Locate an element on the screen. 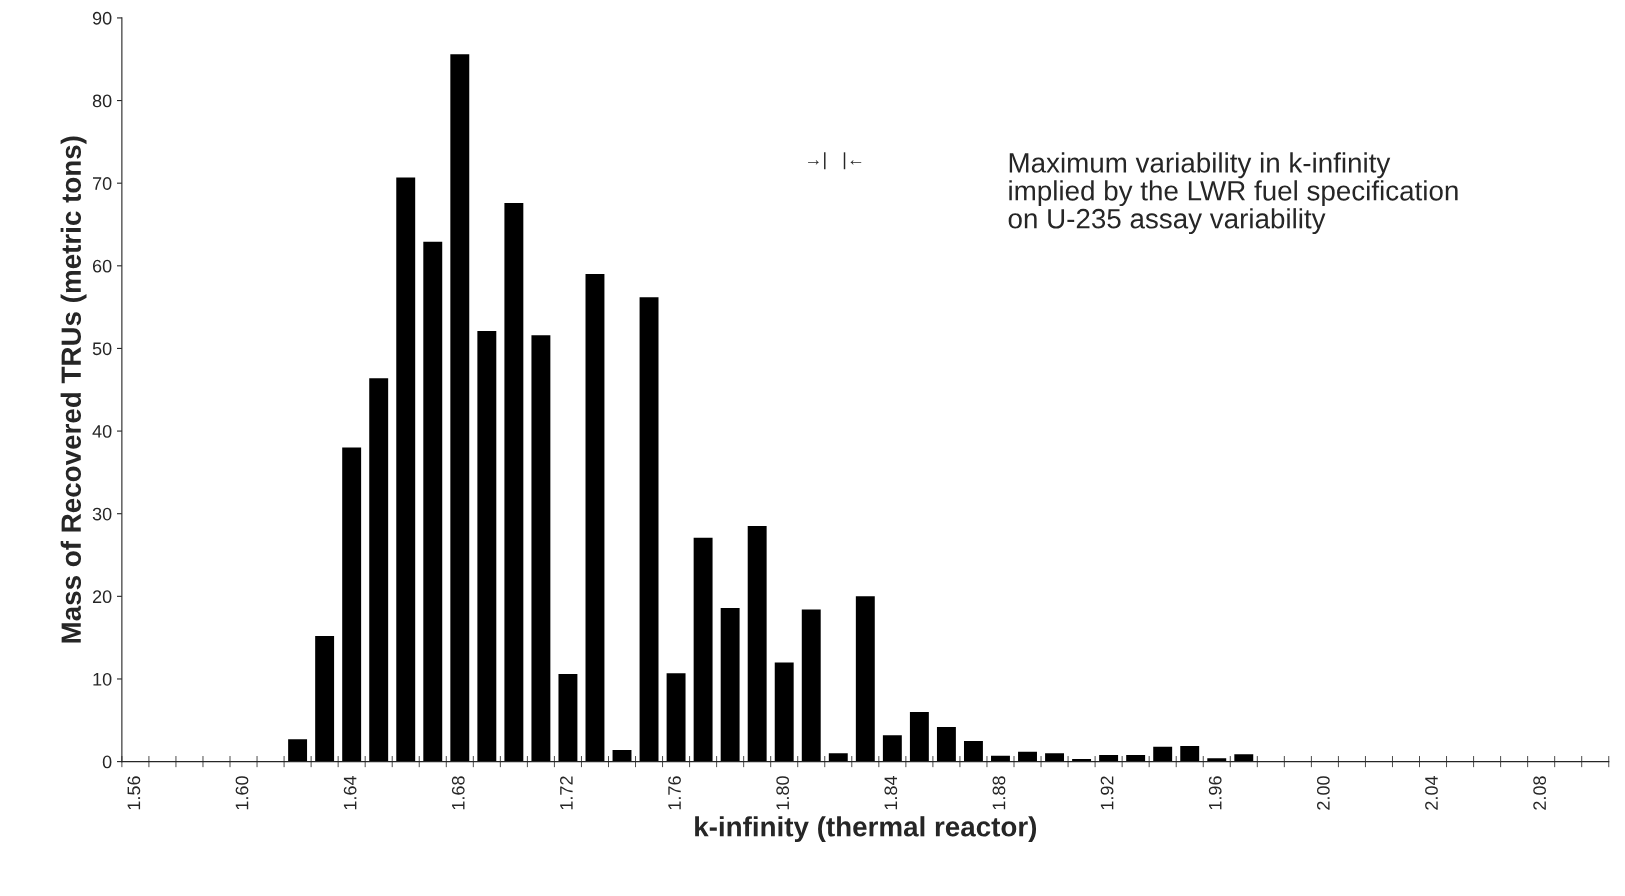  y-tick-label: 60 is located at coordinates (102, 266).